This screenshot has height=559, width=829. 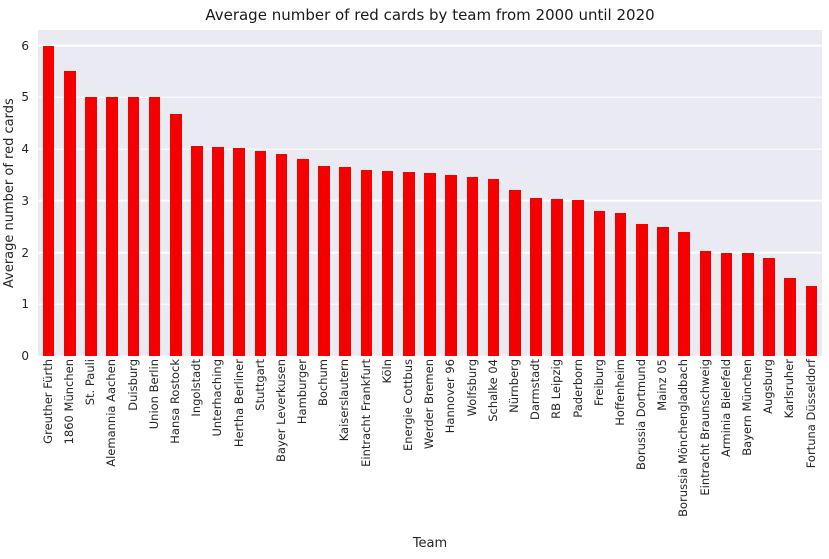 What do you see at coordinates (196, 441) in the screenshot?
I see `x-tick-slot: Ingolstadt` at bounding box center [196, 441].